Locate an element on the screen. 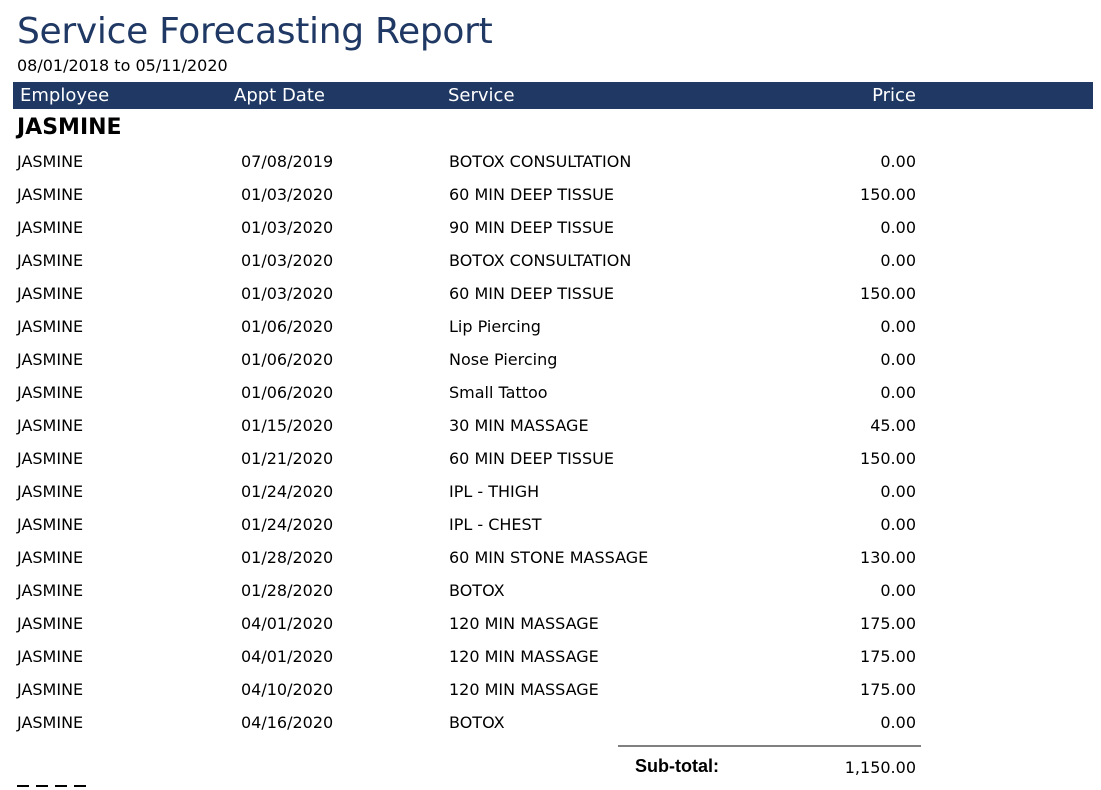  table-row: JASMINE 01/06/2020 Small Tattoo 0.00 is located at coordinates (550, 393).